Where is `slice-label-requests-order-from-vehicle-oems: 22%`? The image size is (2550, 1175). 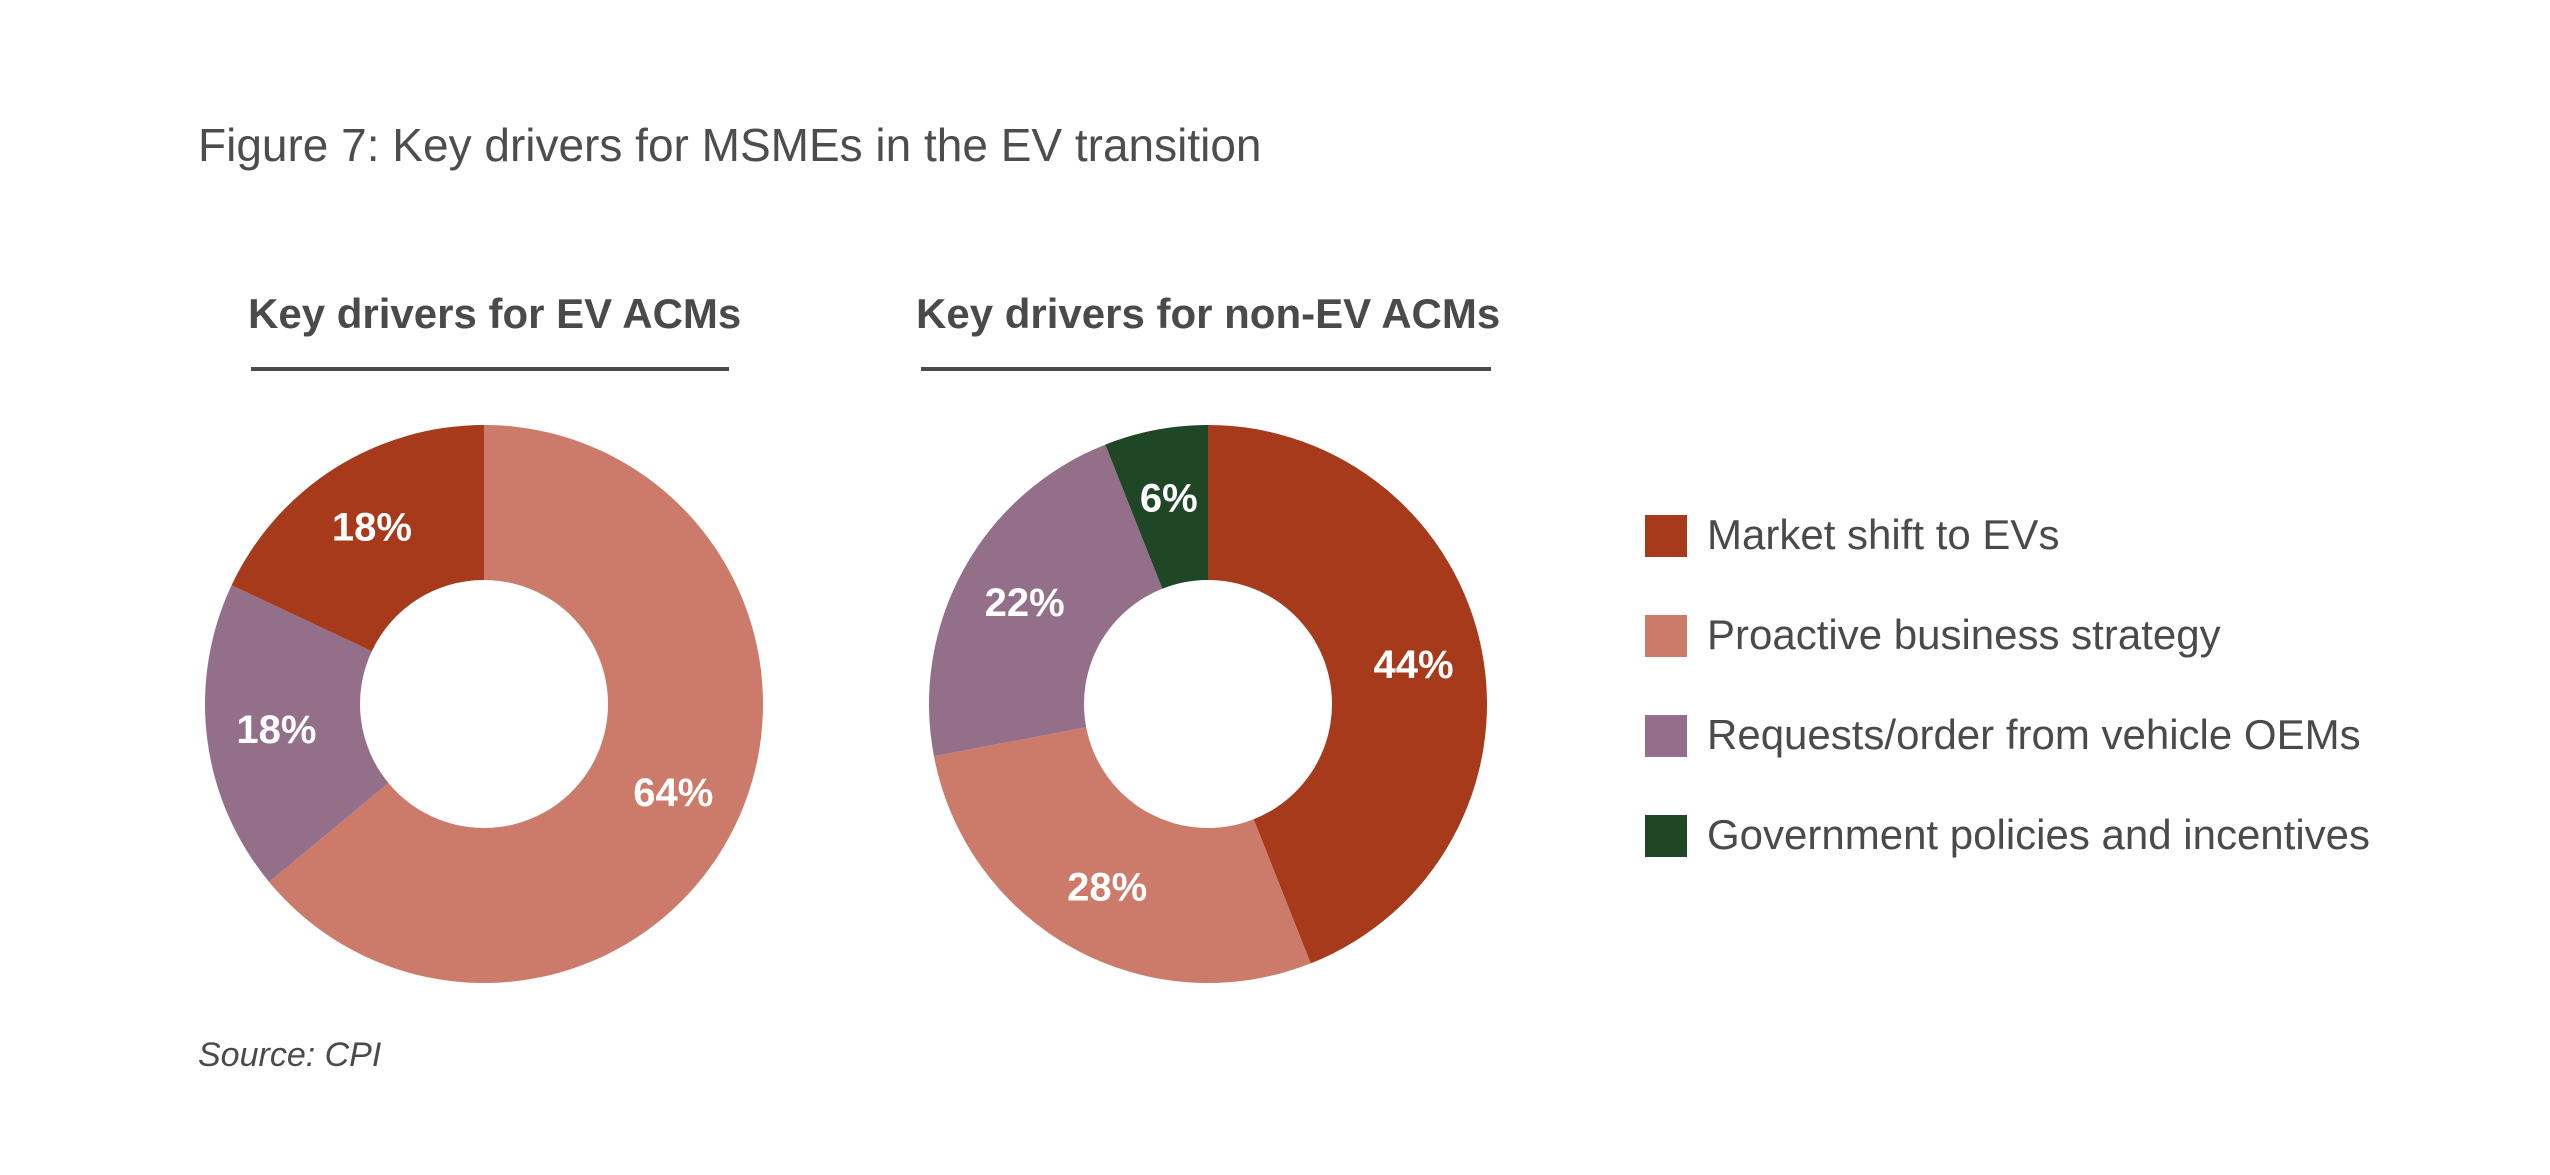 slice-label-requests-order-from-vehicle-oems: 22% is located at coordinates (1025, 603).